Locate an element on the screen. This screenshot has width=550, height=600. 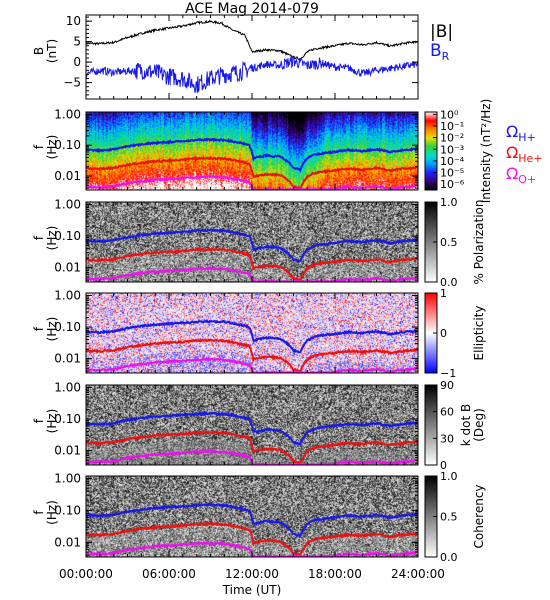
panel-kdotb: 1.00 0.10 0.01 f(Hz) 90 60 30 0 k dot B(Deg) is located at coordinates (259, 425).